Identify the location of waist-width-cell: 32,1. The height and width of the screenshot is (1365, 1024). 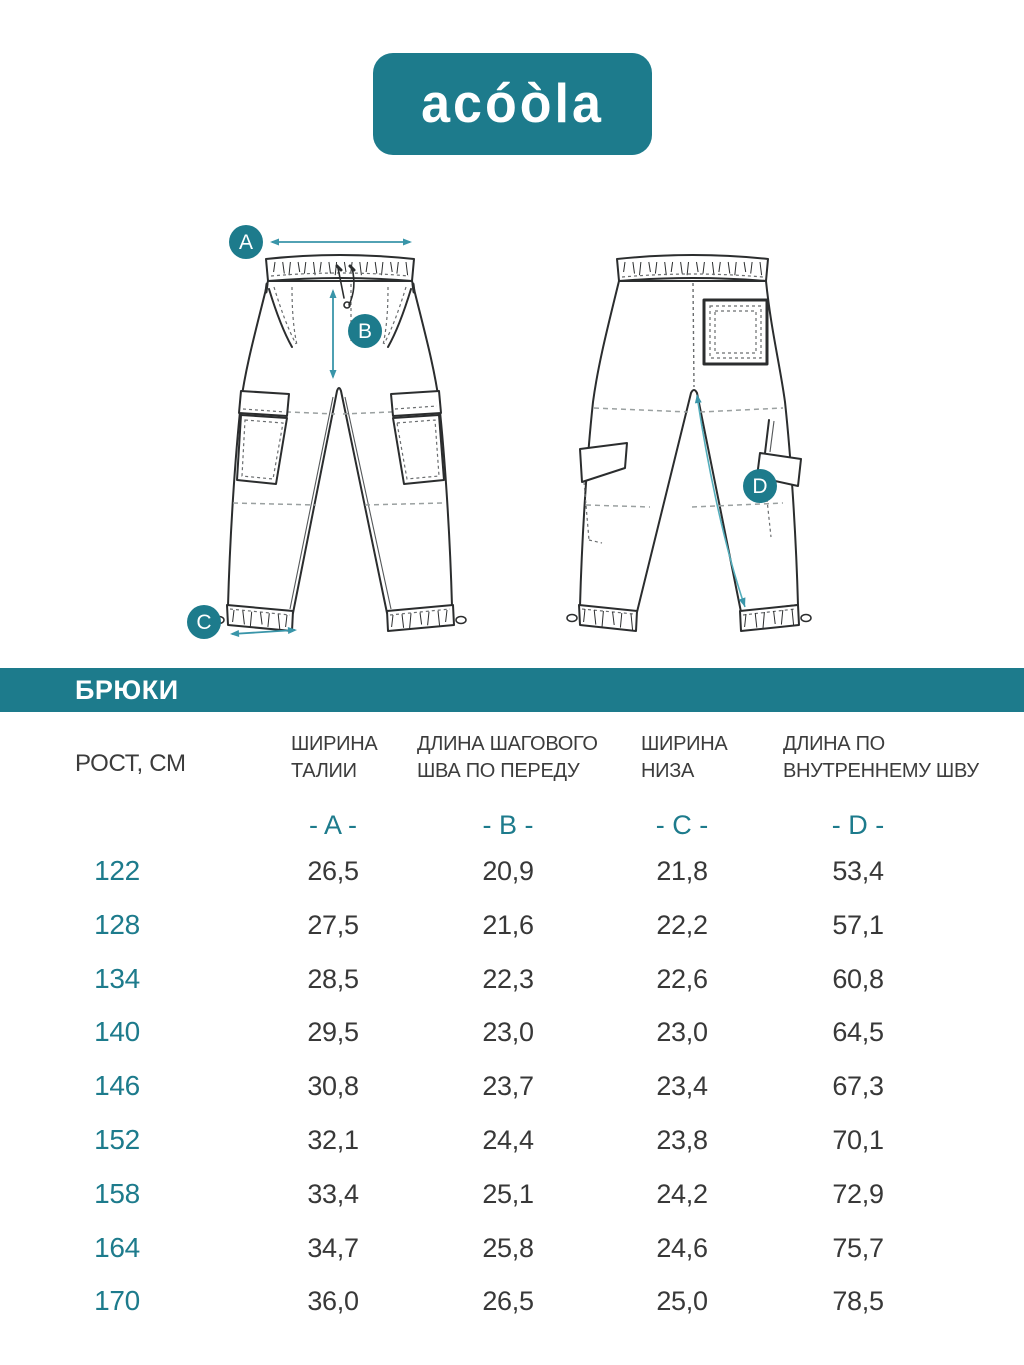
(333, 1140).